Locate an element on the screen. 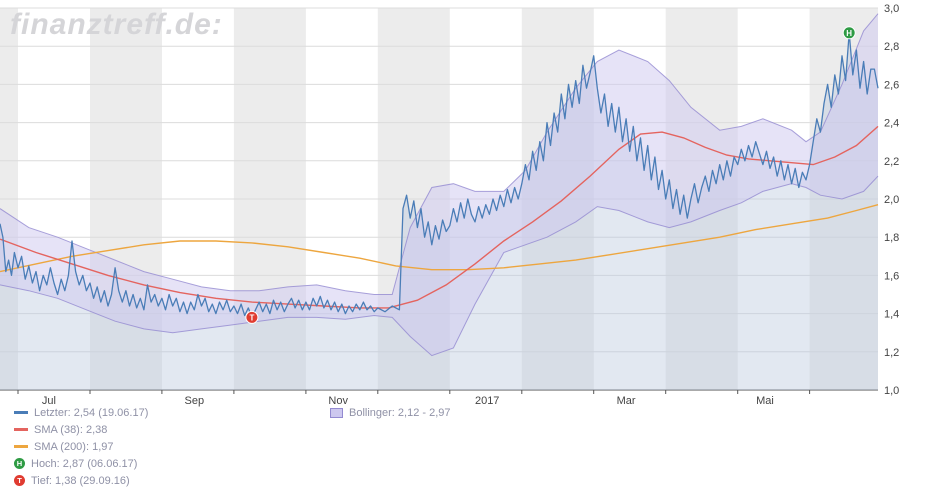 The height and width of the screenshot is (500, 940). y-tick-label: 1,8 is located at coordinates (891, 238).